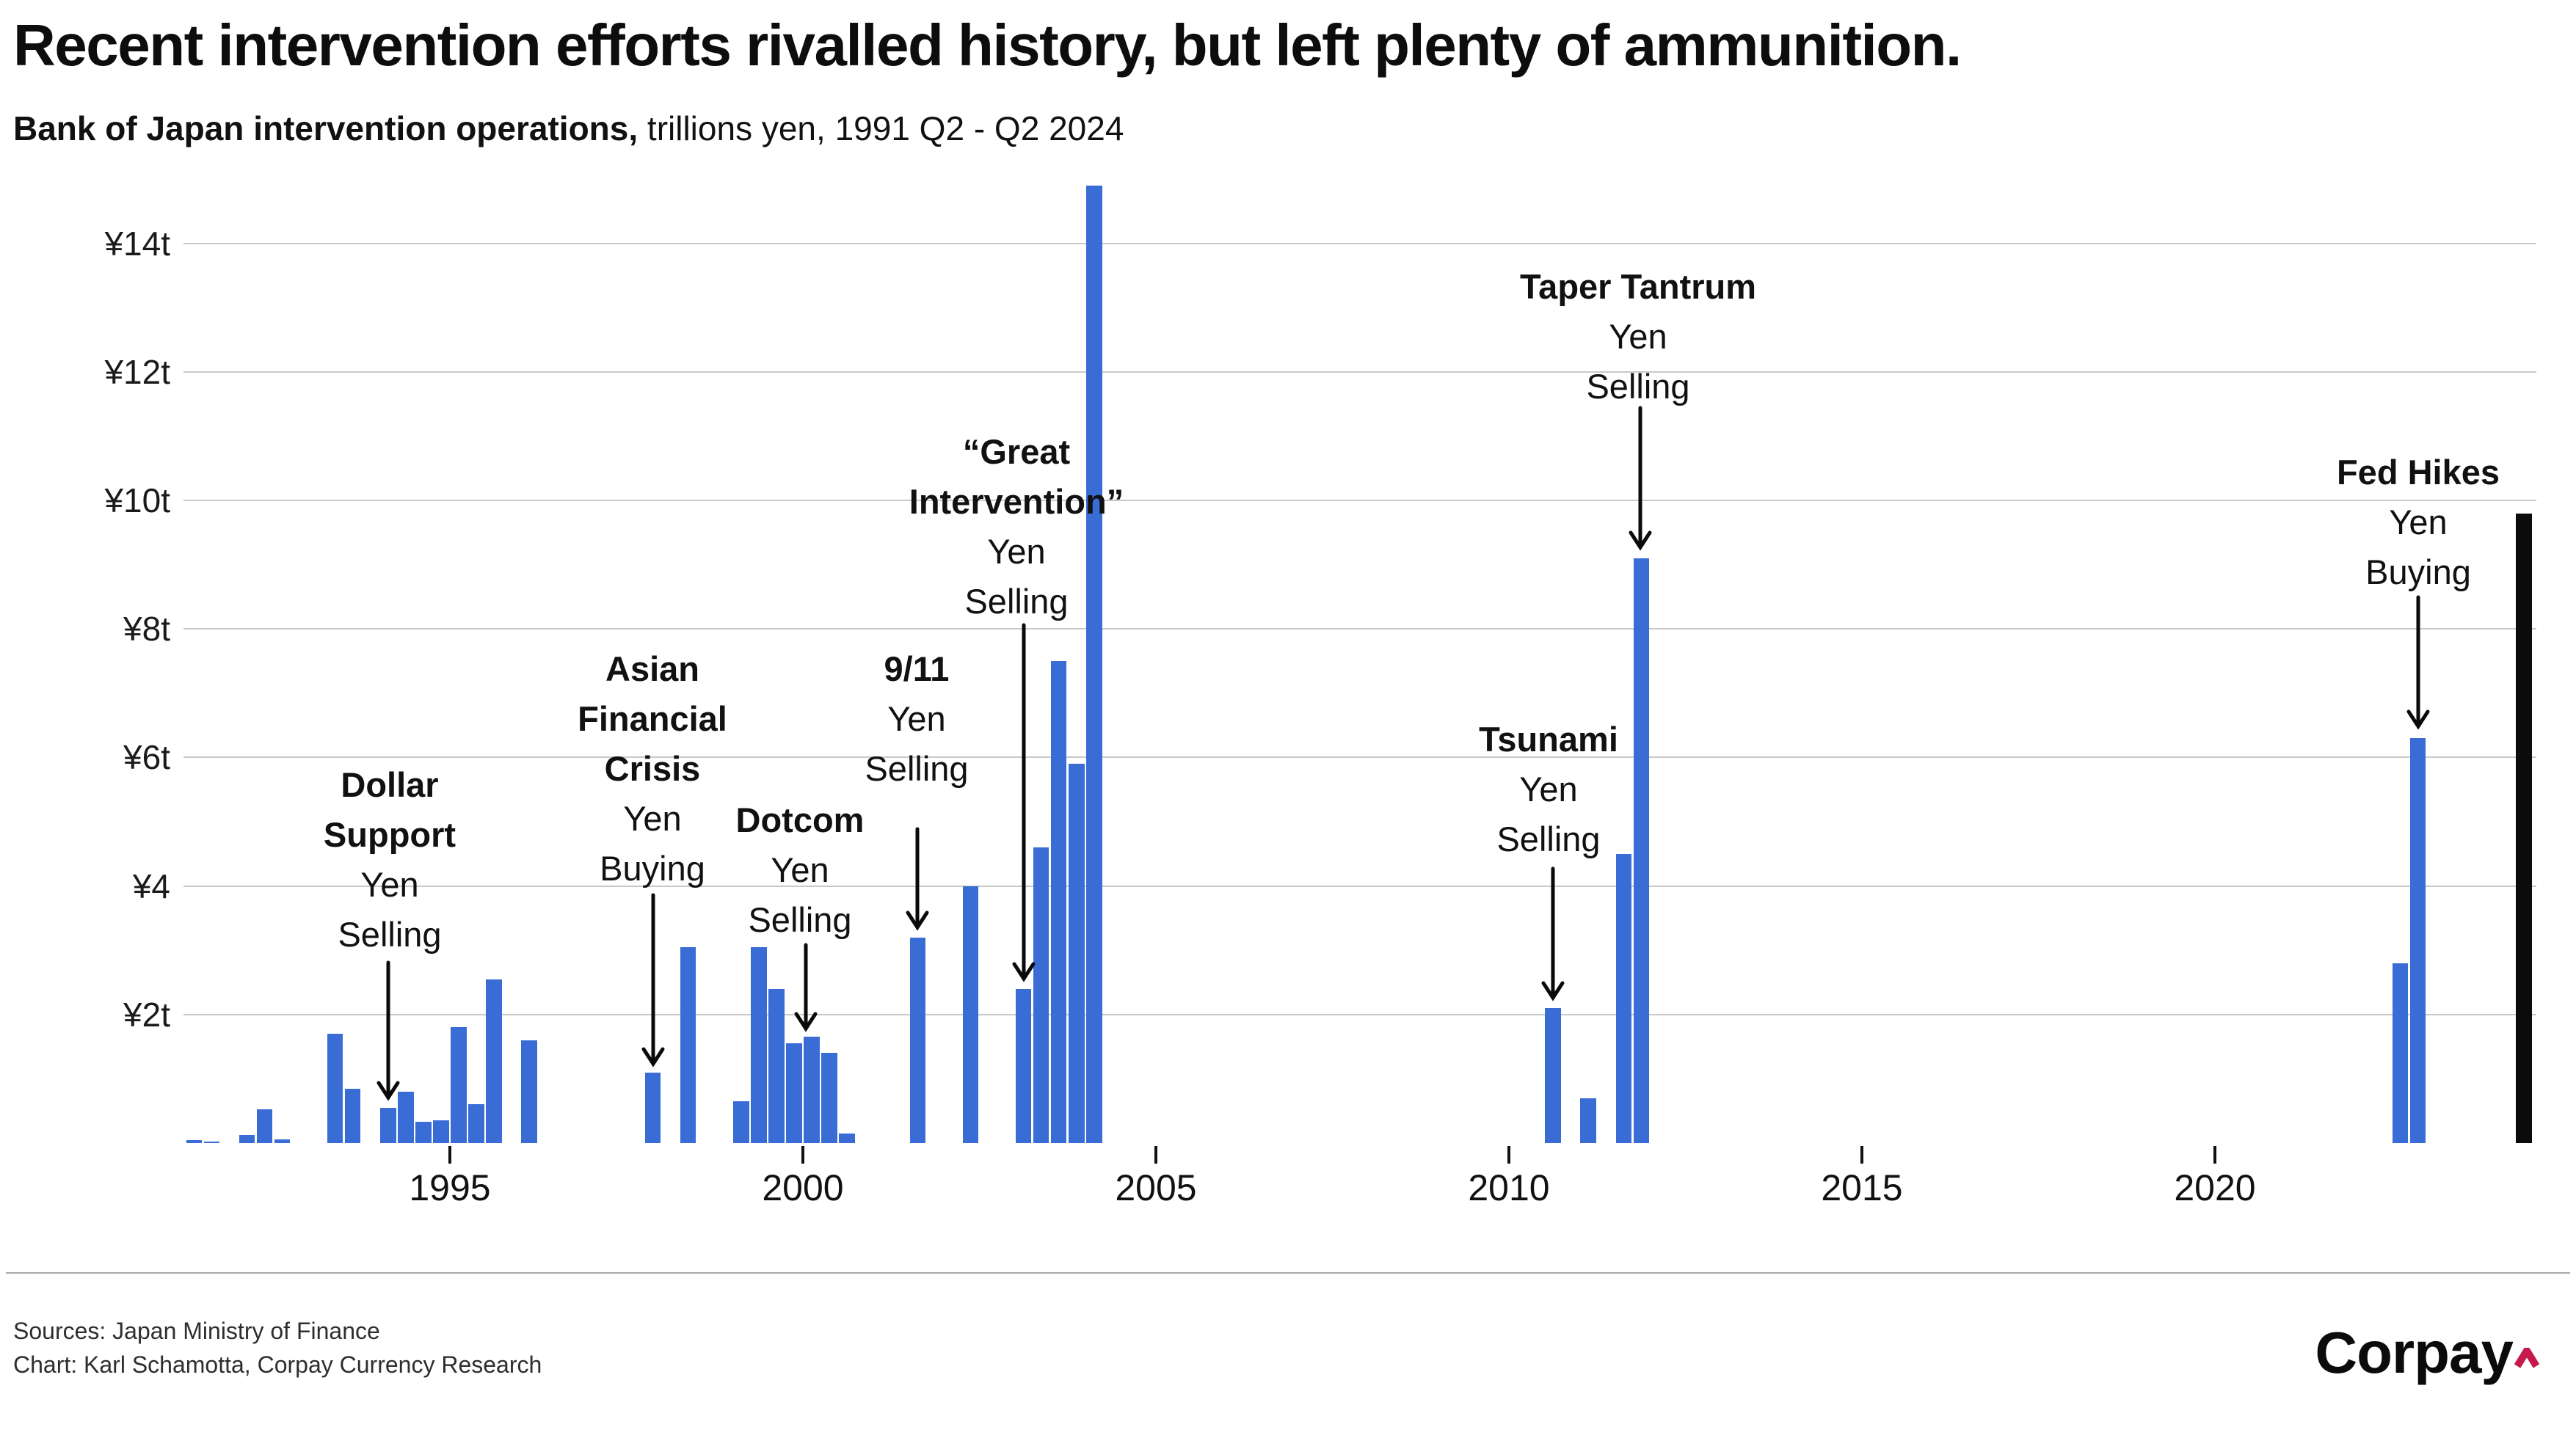  I want to click on bar-1994-q3, so click(423, 1132).